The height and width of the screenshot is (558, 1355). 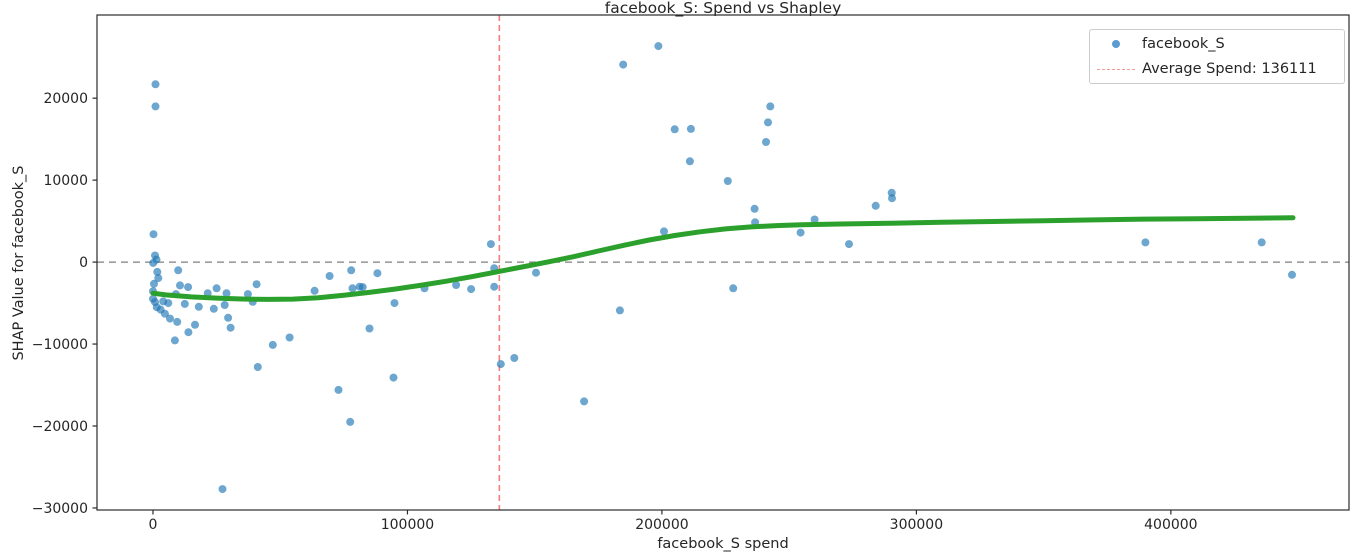 What do you see at coordinates (65, 181) in the screenshot?
I see `y-tick-label: 10000` at bounding box center [65, 181].